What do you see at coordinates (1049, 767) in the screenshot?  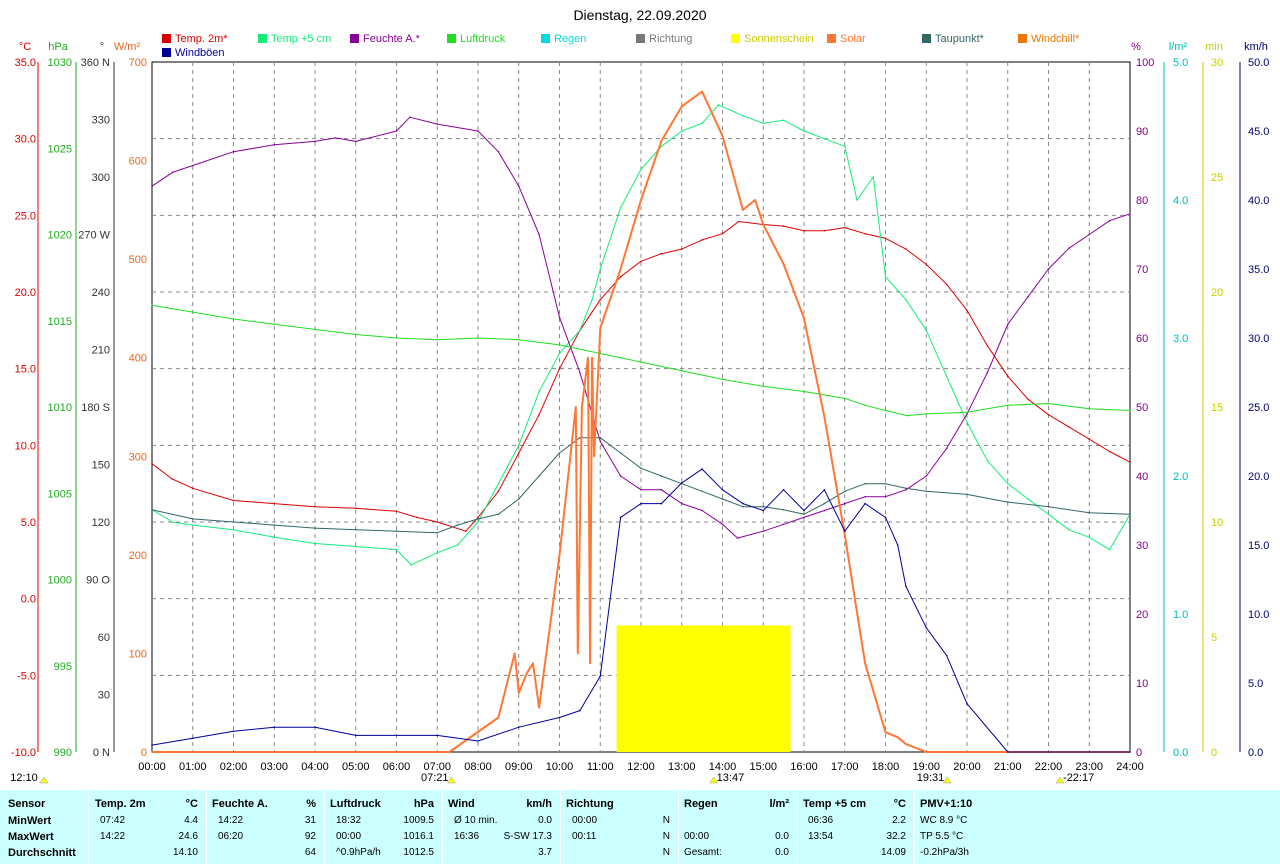 I see `x-tick-label: 22:00` at bounding box center [1049, 767].